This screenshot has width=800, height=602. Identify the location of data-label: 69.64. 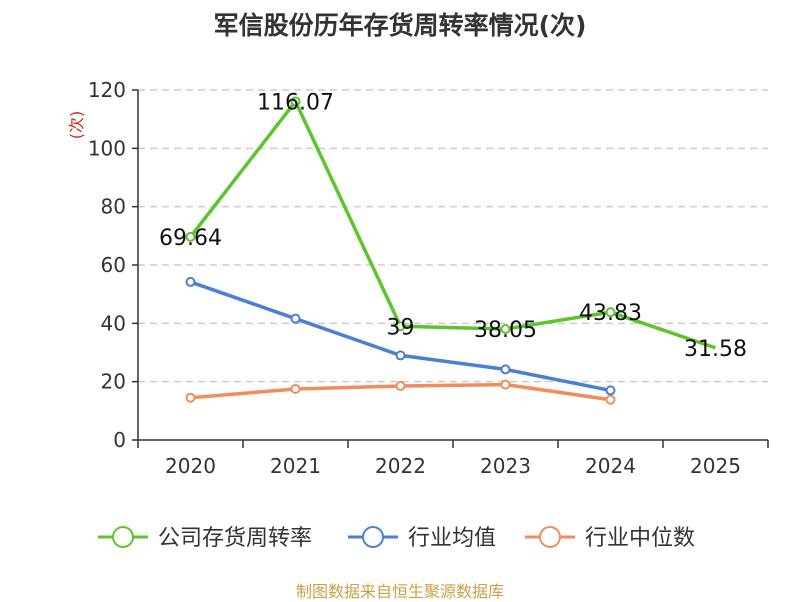
(190, 238).